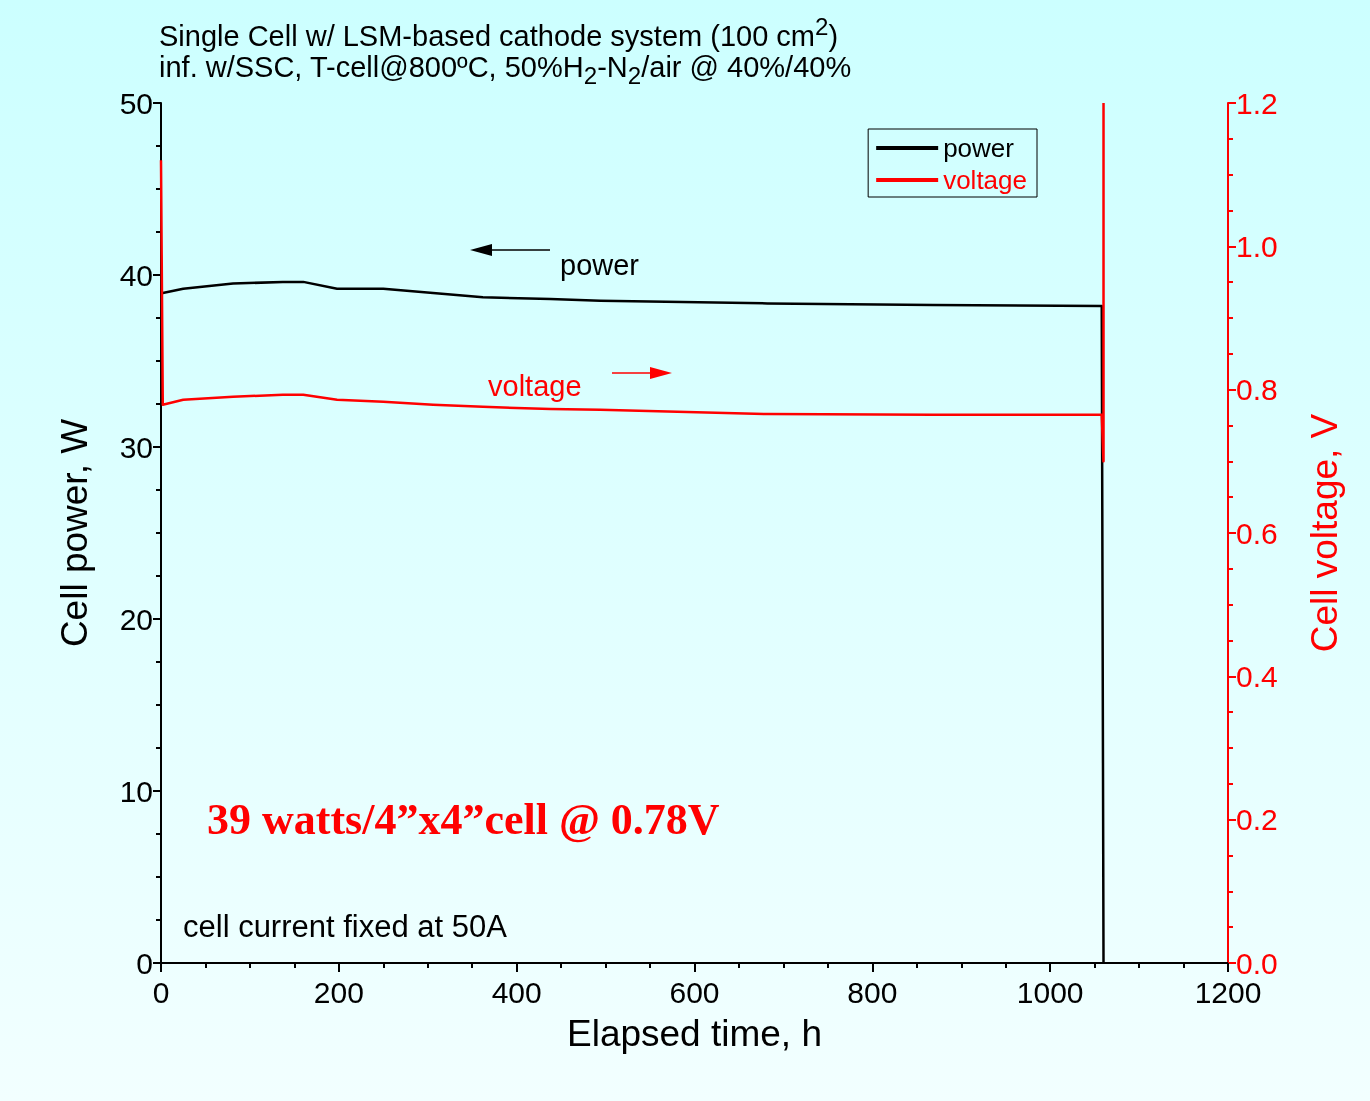 The height and width of the screenshot is (1101, 1370). What do you see at coordinates (499, 32) in the screenshot?
I see `chart-title: Single Cell w/ LSM-based cathode system (100 cm$^{2}$)` at bounding box center [499, 32].